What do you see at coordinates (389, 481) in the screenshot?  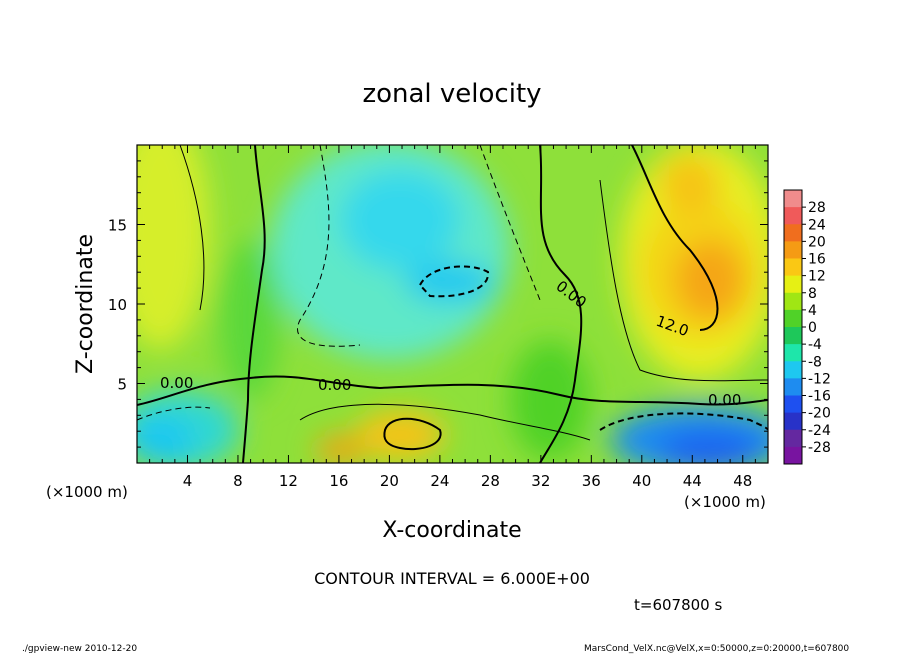 I see `x-tick-label: 20` at bounding box center [389, 481].